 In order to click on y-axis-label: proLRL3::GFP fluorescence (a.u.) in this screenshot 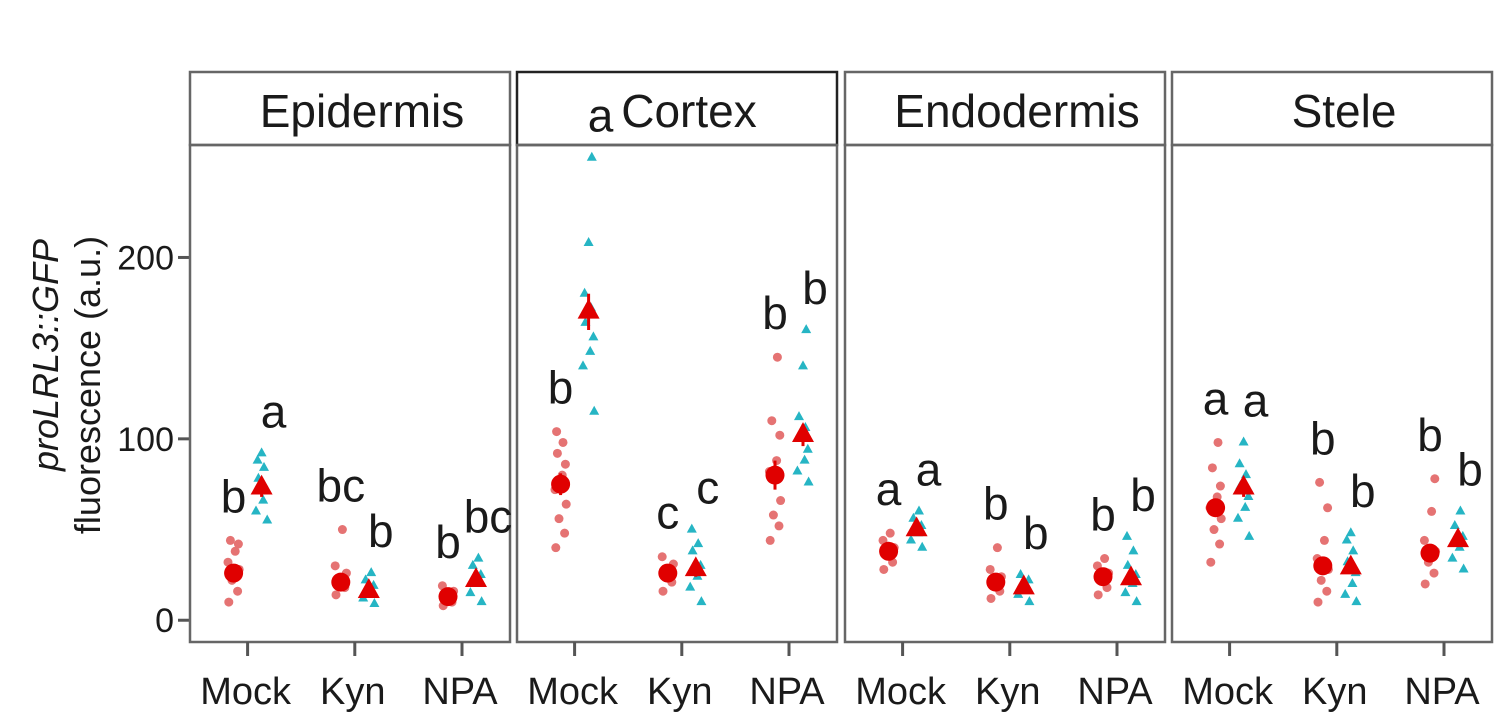, I will do `click(66, 385)`.